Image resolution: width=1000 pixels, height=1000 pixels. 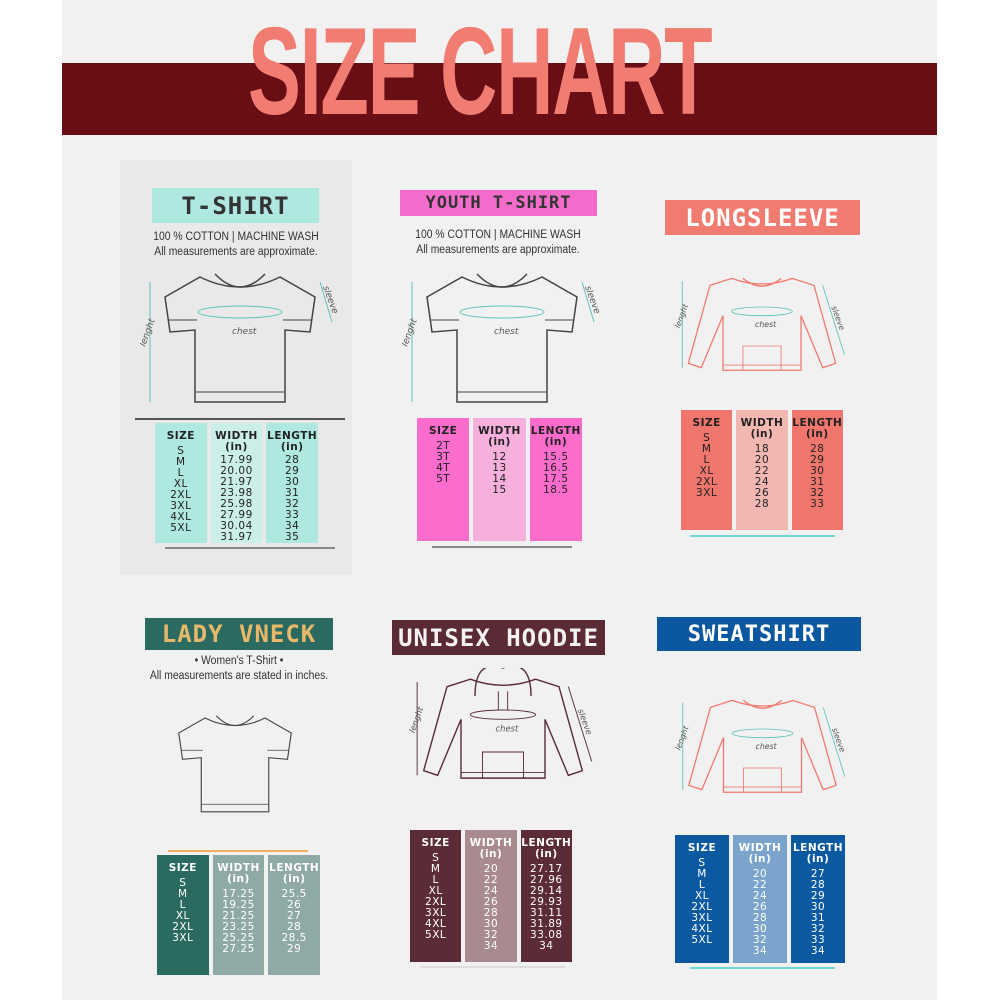 I want to click on table-cell: 4XL, so click(x=702, y=929).